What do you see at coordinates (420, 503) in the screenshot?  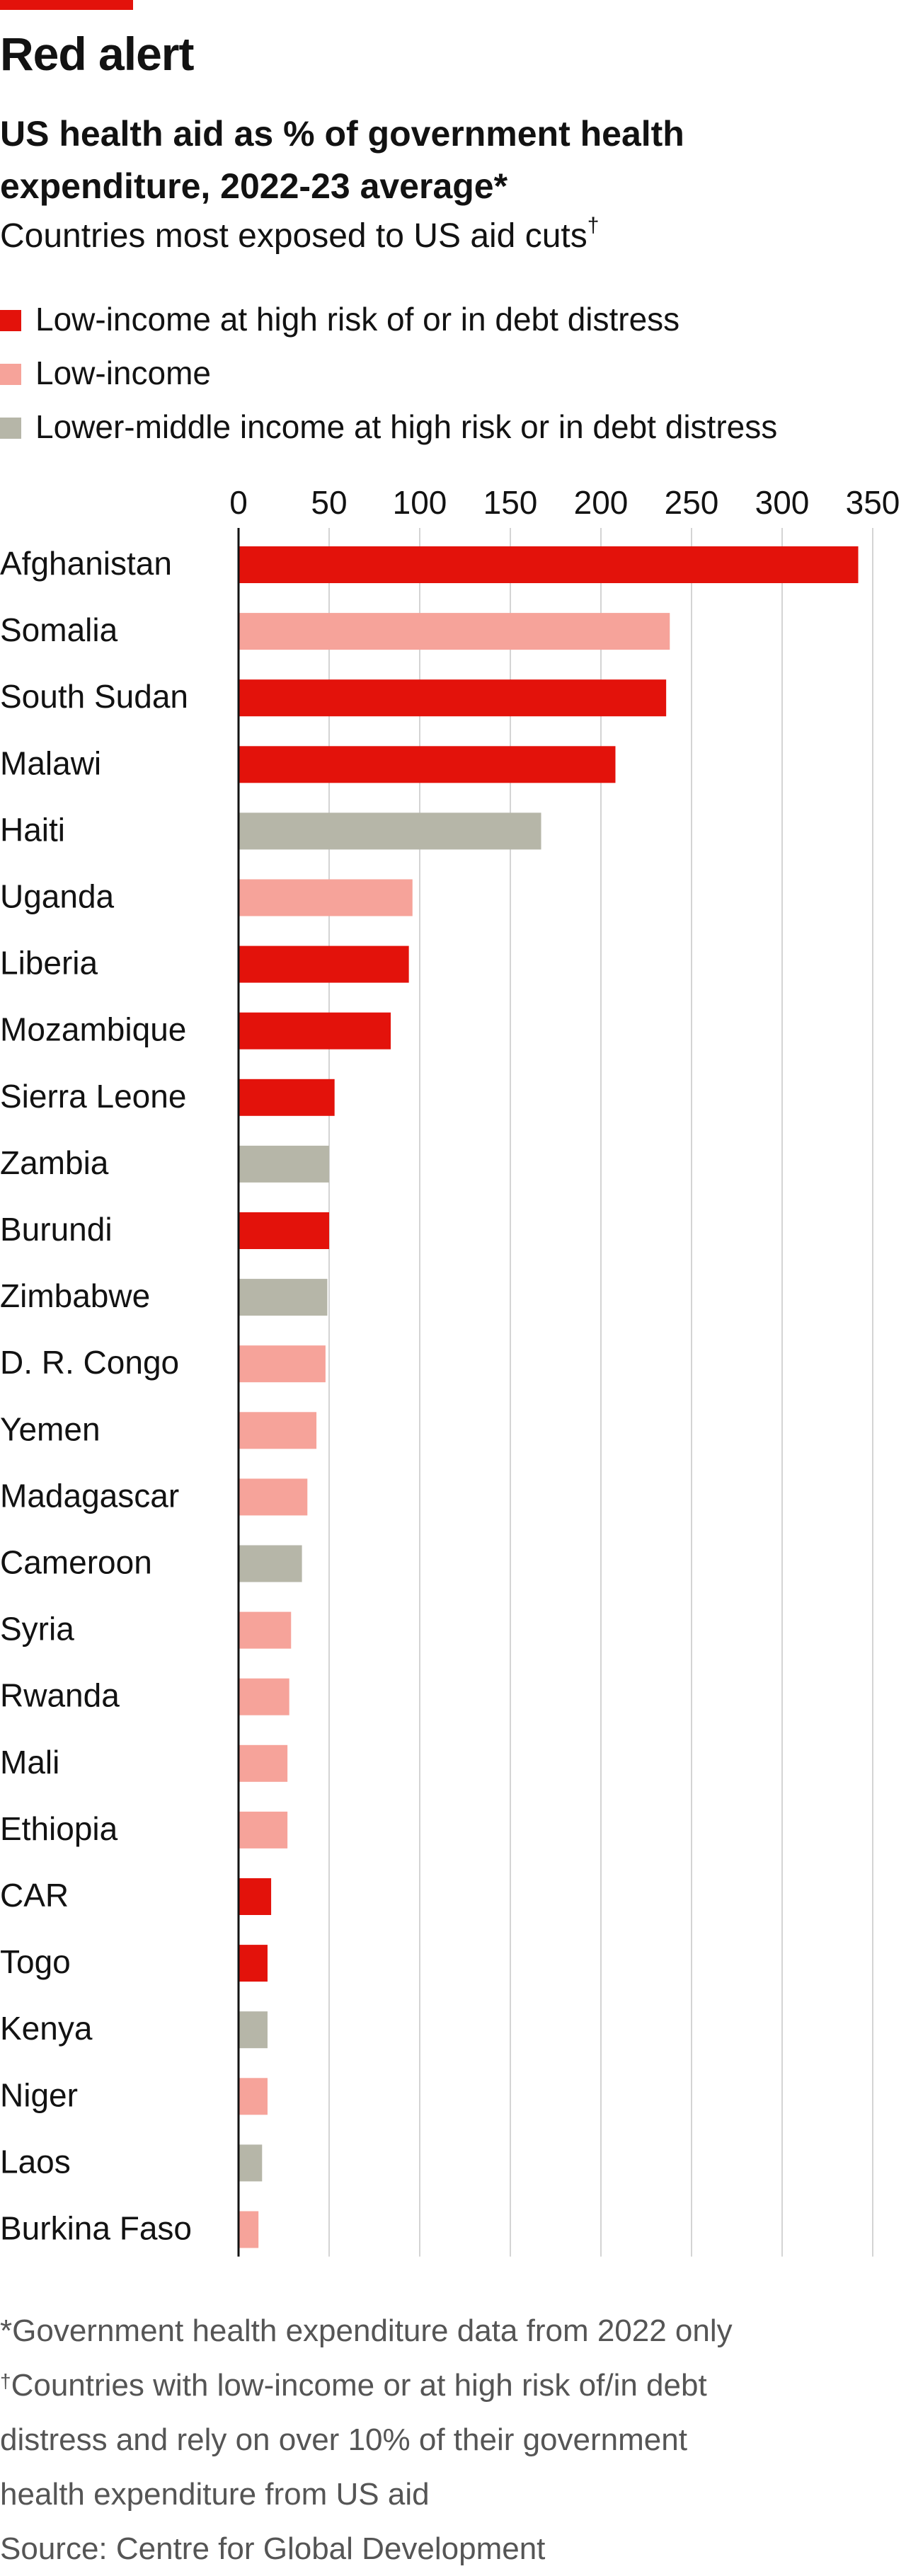 I see `x-tick-label: 100` at bounding box center [420, 503].